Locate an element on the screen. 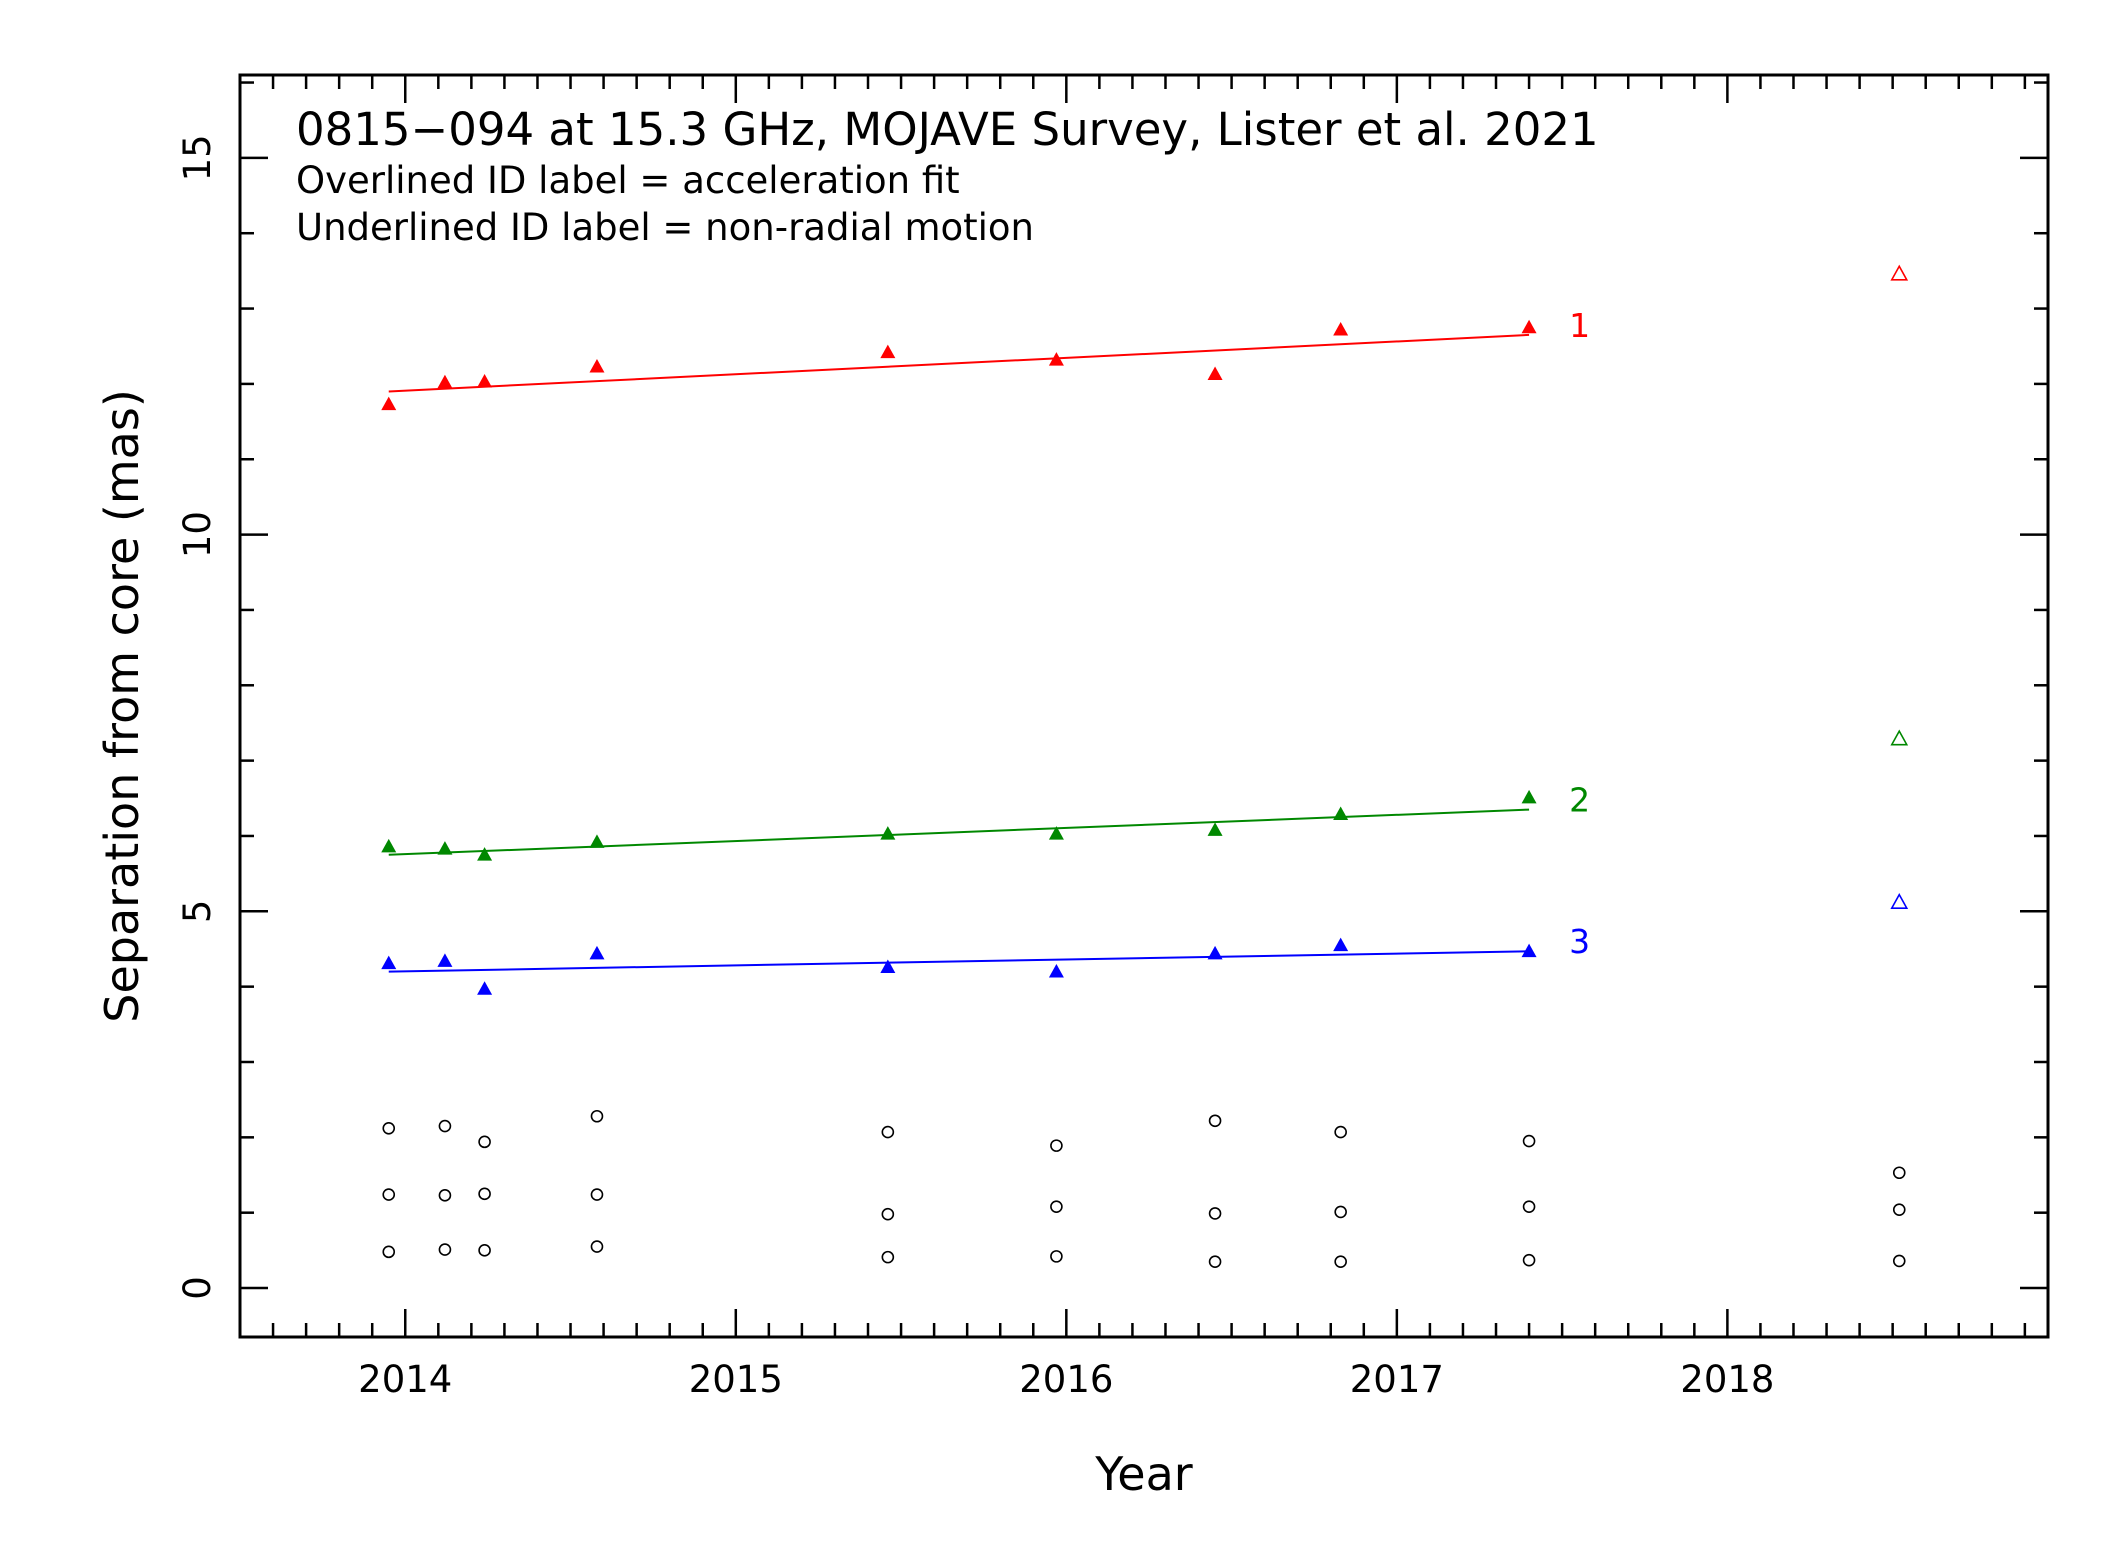  x-axis-label: Year is located at coordinates (1143, 1474).